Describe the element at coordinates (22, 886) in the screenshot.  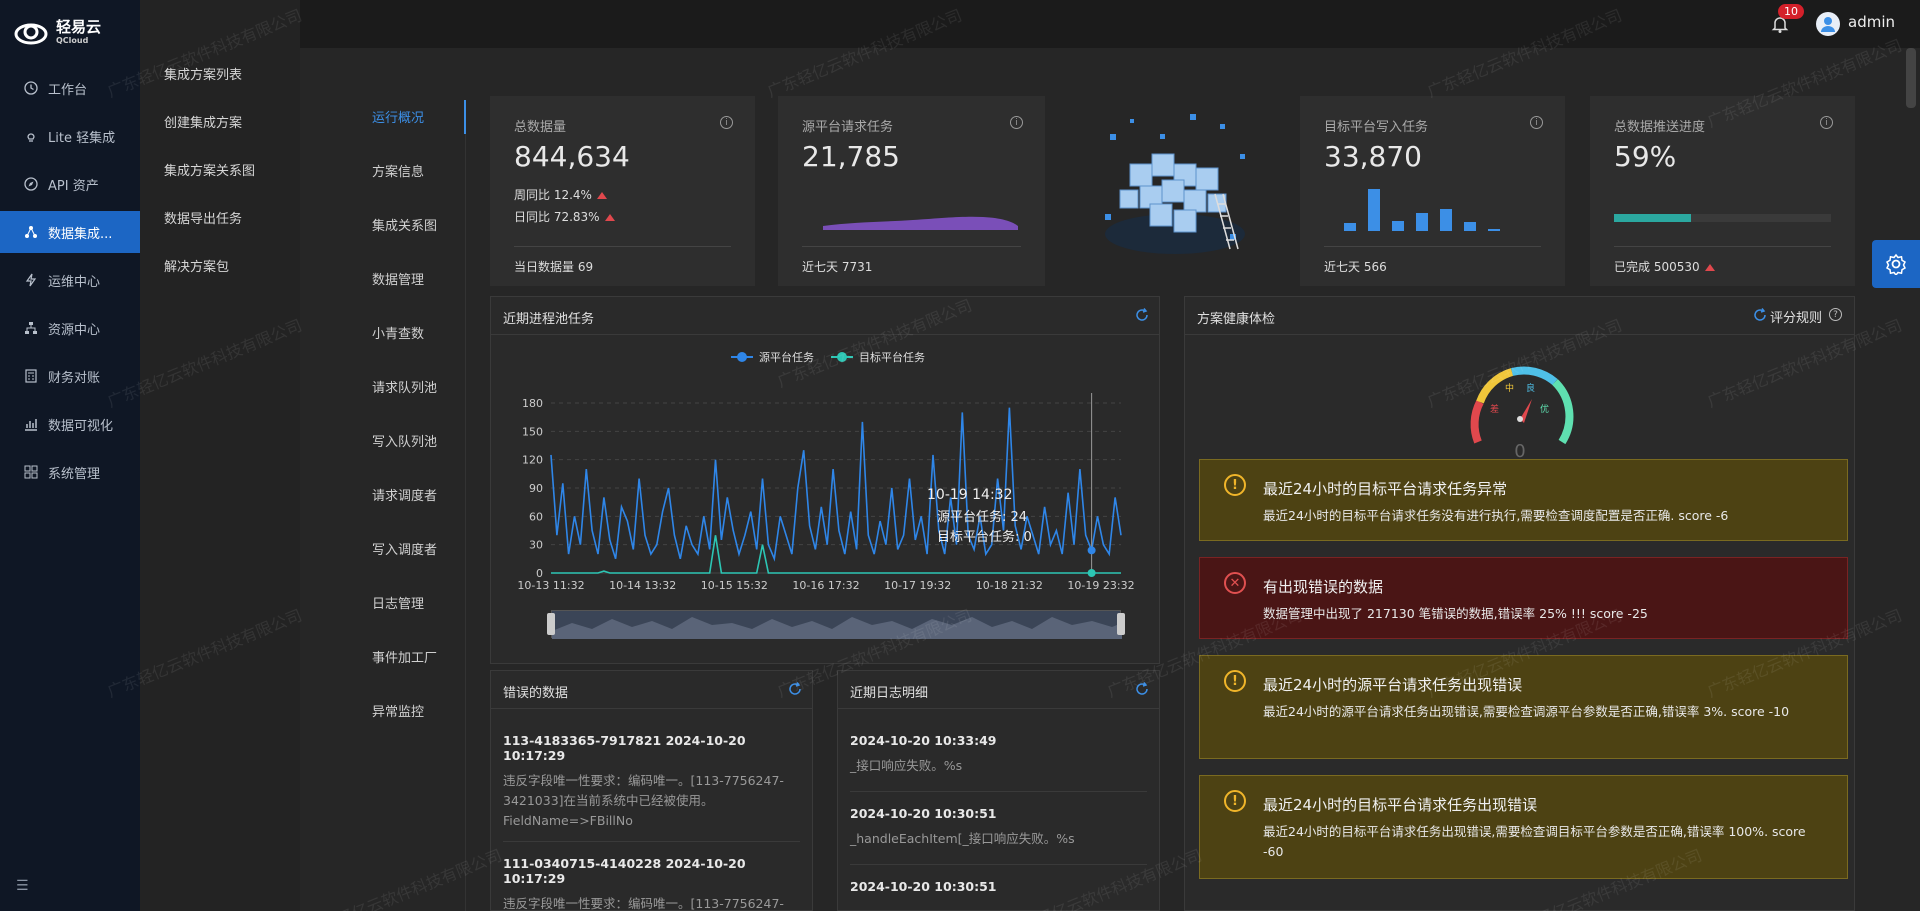
I see `collapse-menu-icon: ☰` at that location.